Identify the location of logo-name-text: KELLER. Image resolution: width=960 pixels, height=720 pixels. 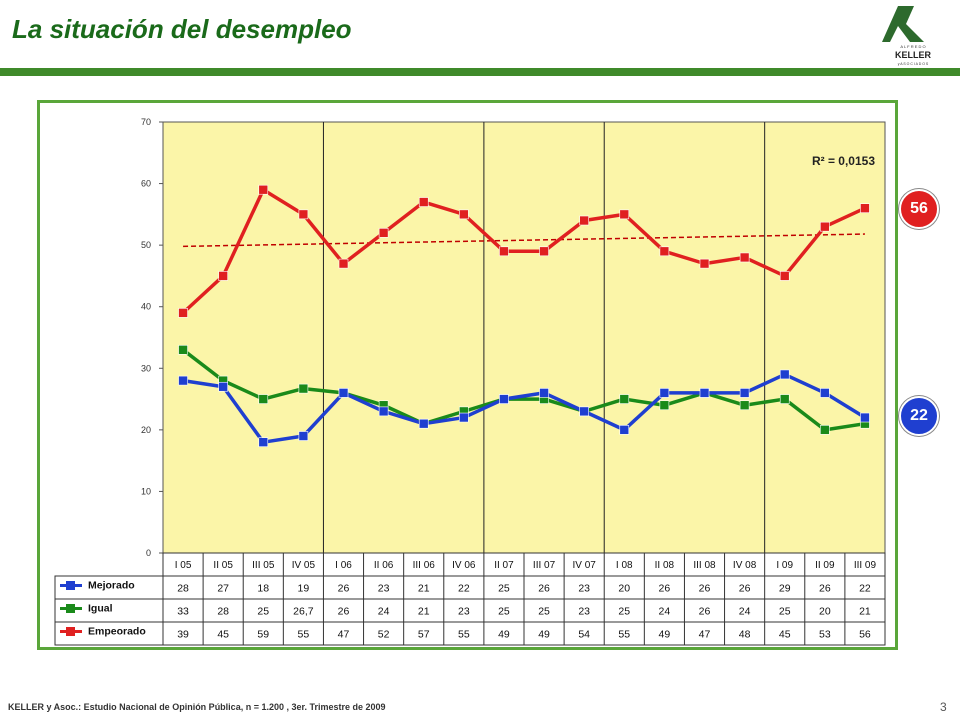
(913, 55).